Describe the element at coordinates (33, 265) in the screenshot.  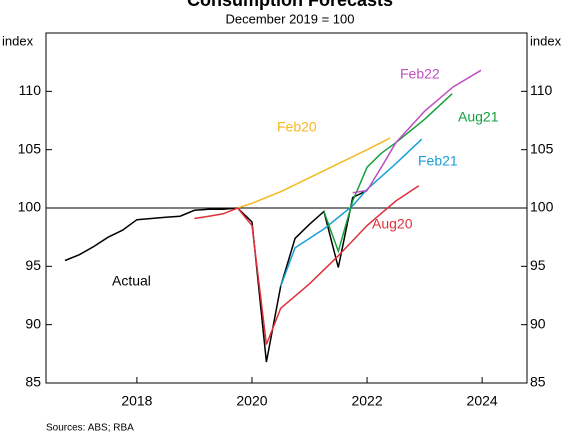
I see `y-tick-label: 95` at that location.